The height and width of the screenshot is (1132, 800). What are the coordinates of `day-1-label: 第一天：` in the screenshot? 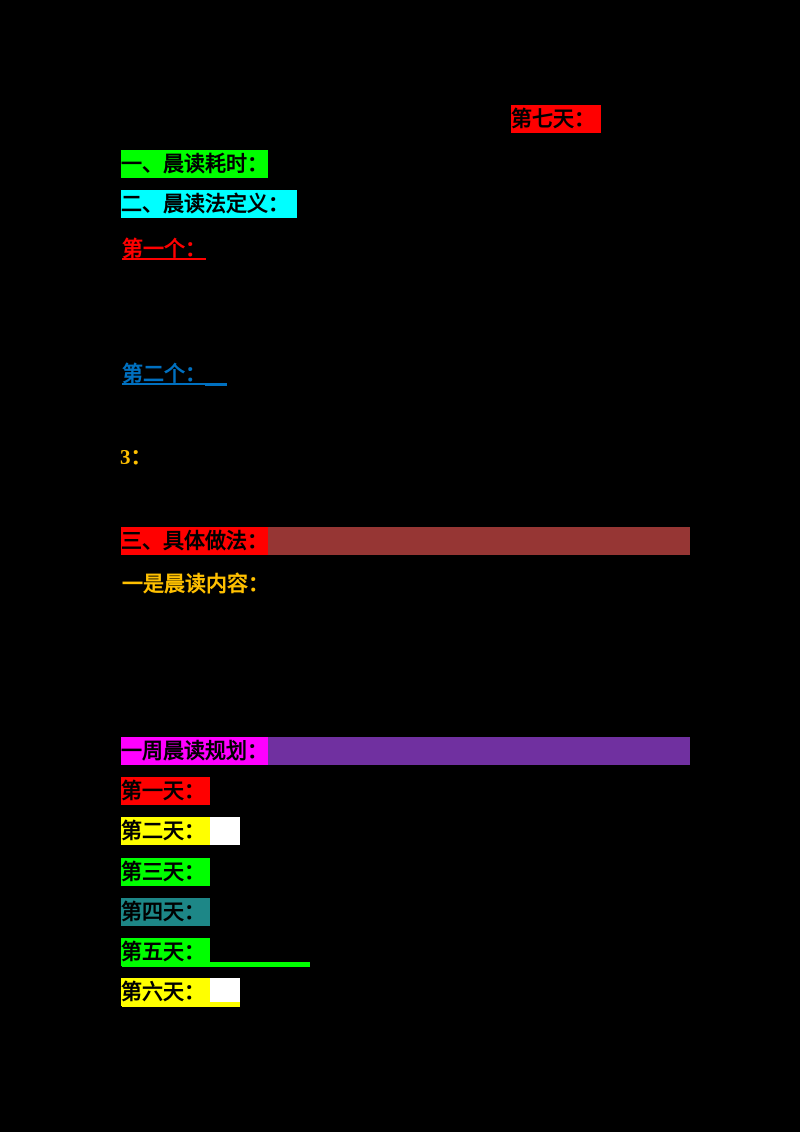 It's located at (165, 791).